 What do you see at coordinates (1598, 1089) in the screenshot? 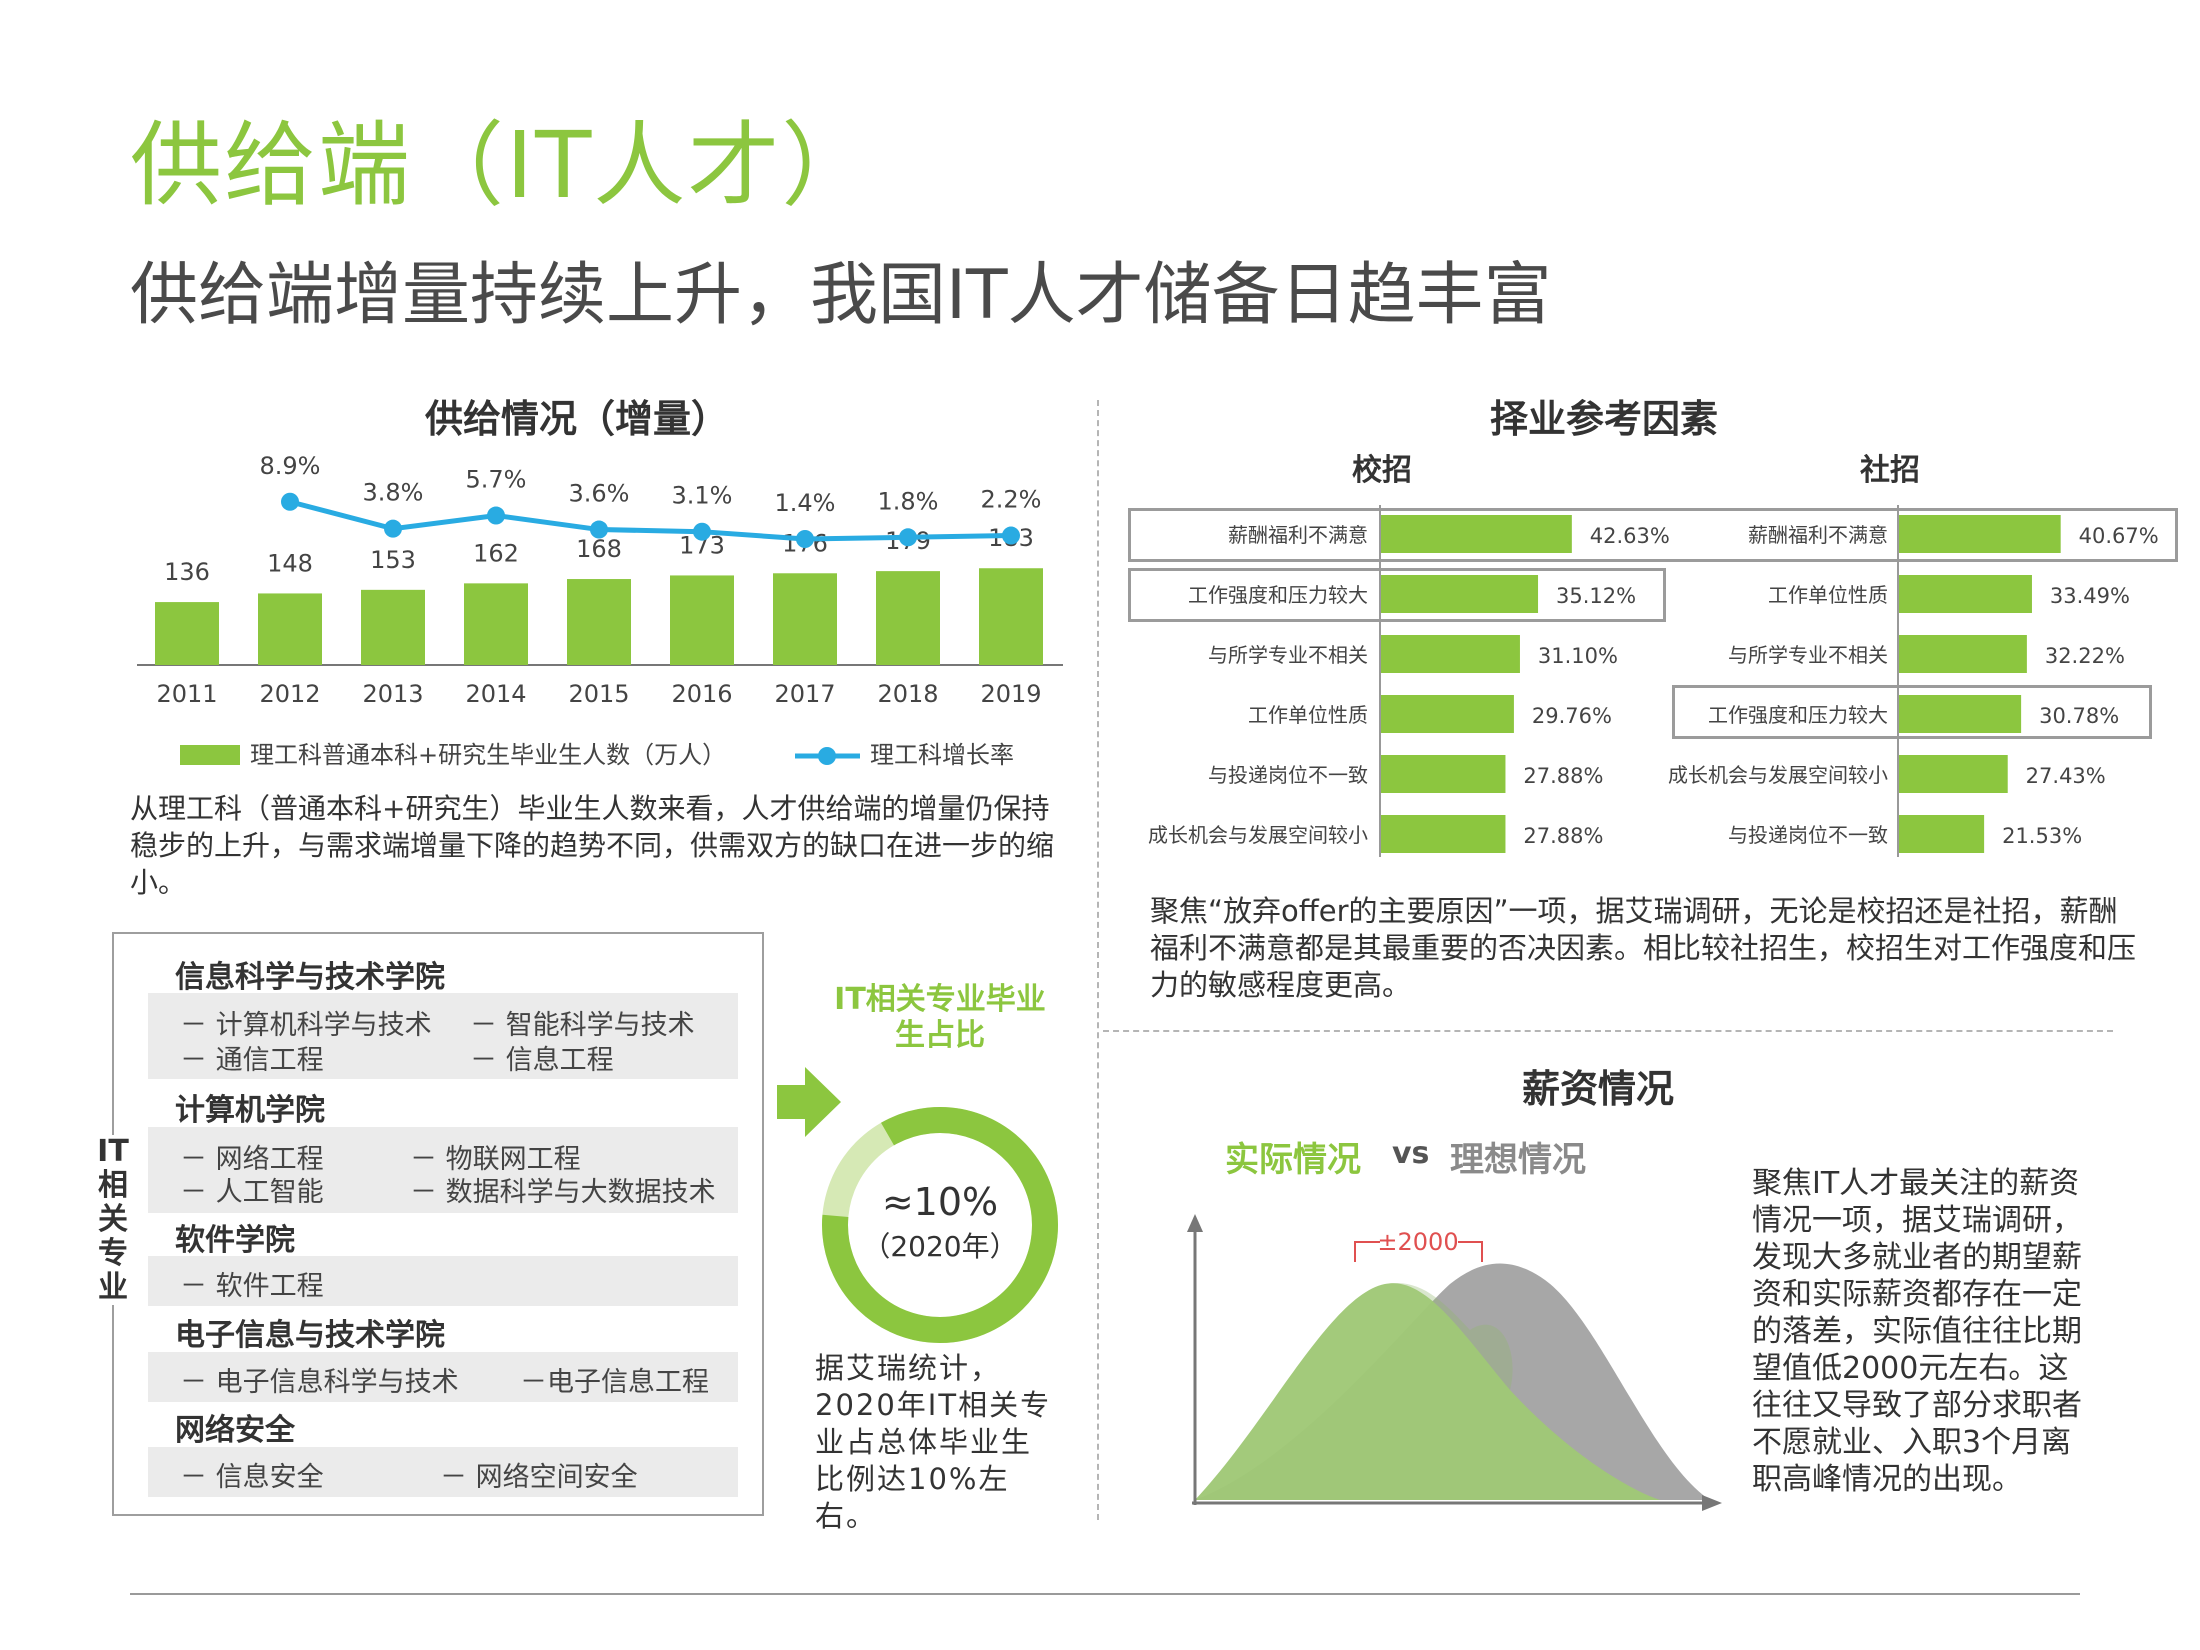
I see `salary-heading: 薪资情况` at bounding box center [1598, 1089].